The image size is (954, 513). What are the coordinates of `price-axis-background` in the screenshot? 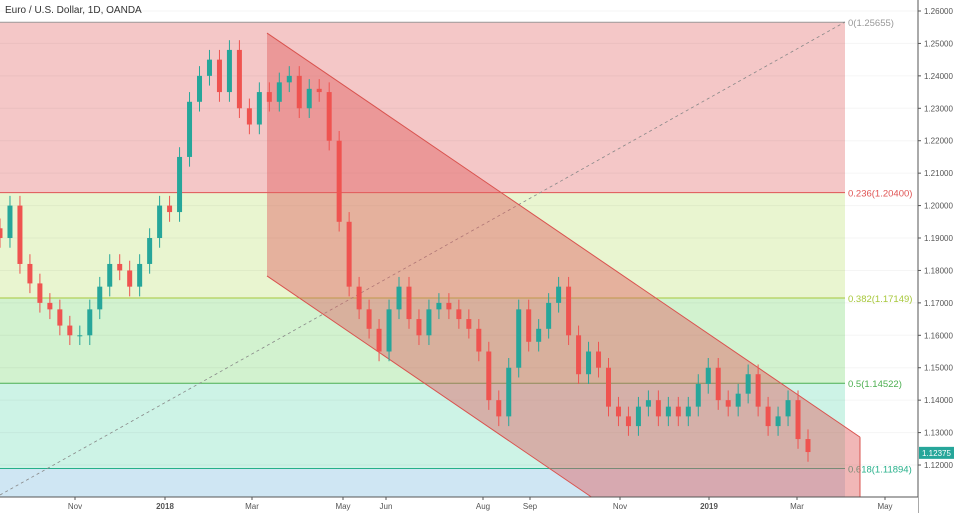 It's located at (936, 256).